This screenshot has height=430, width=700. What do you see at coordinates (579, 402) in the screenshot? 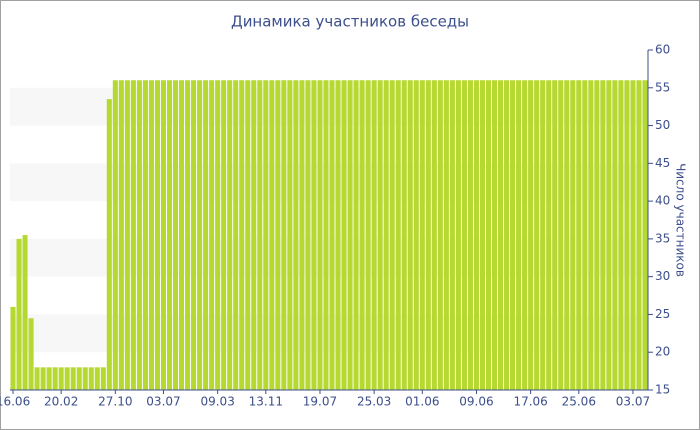
I see `x-tick-label: 25.06` at bounding box center [579, 402].